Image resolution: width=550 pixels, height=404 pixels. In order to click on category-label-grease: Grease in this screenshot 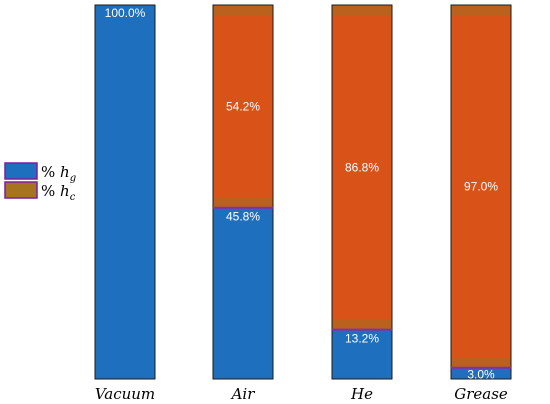, I will do `click(481, 394)`.